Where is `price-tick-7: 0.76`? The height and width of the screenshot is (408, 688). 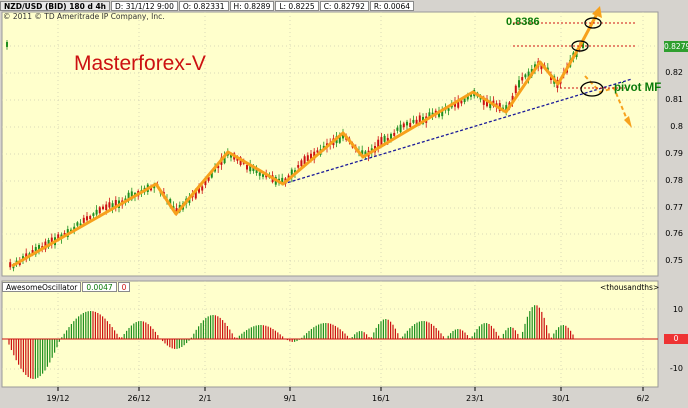
price-tick-7: 0.76 is located at coordinates (674, 233).